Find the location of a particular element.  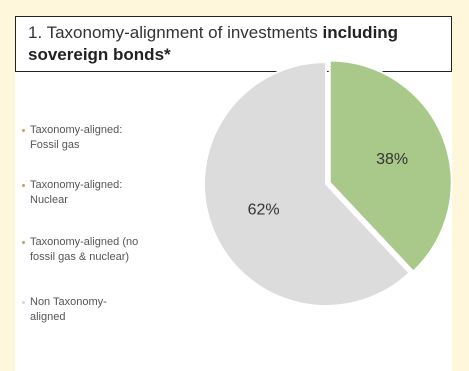

legend-label: fossil gas & nuclear) is located at coordinates (80, 257).